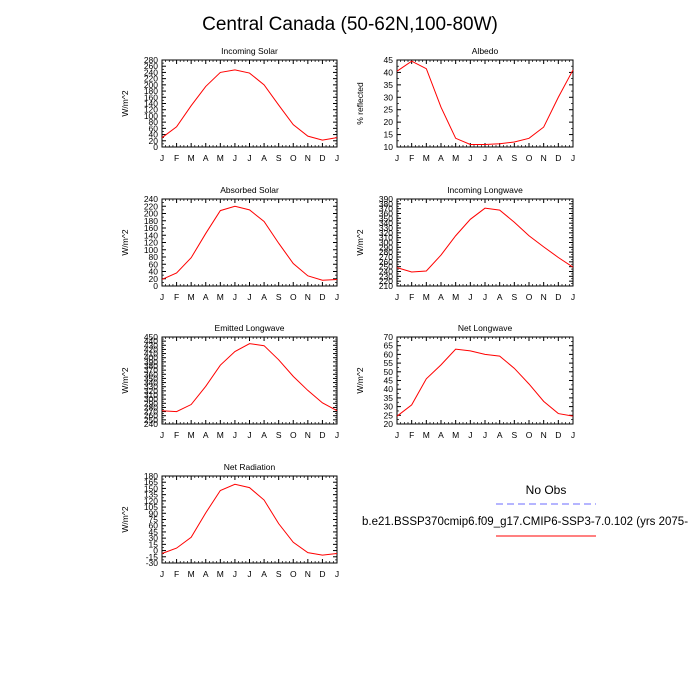 The width and height of the screenshot is (700, 700). I want to click on y-tick-label: 330, so click(386, 228).